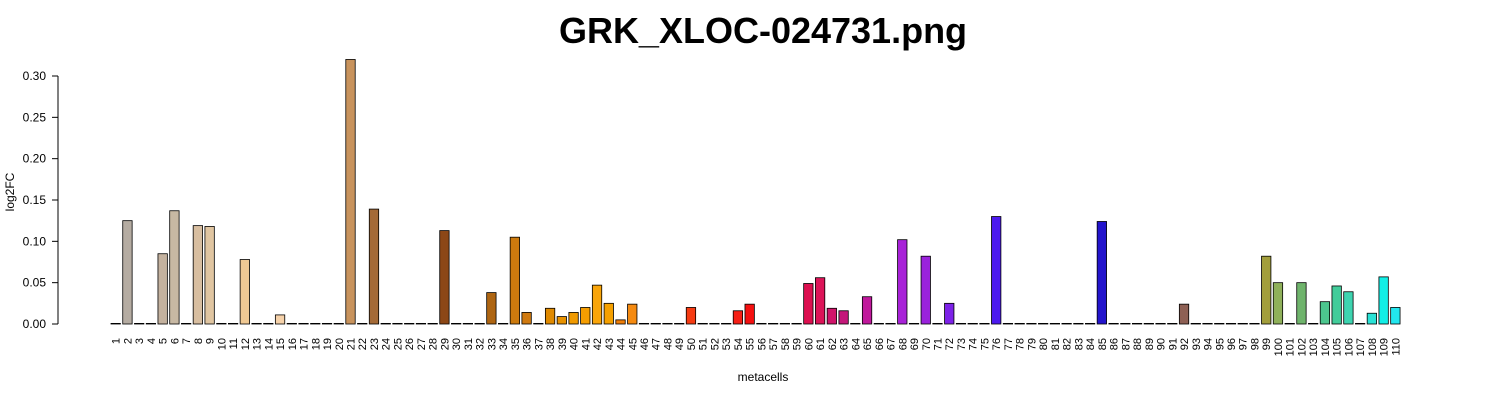  Describe the element at coordinates (833, 344) in the screenshot. I see `x-tick-label: 62` at that location.